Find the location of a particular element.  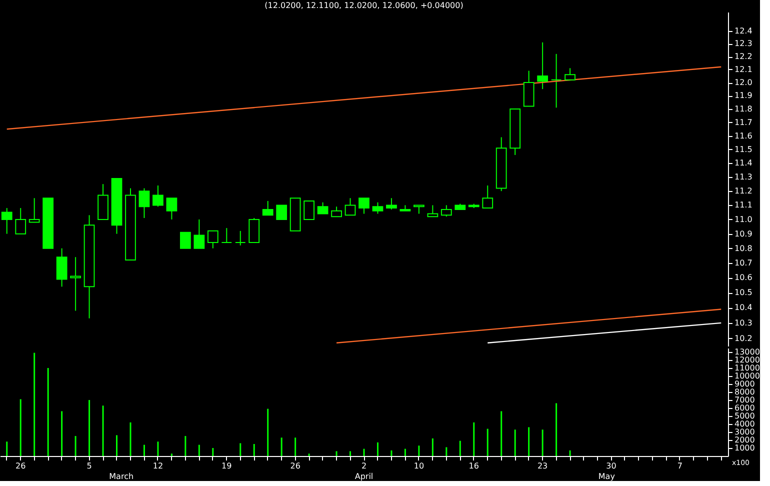

y-tick-label: 10.4 is located at coordinates (743, 307).